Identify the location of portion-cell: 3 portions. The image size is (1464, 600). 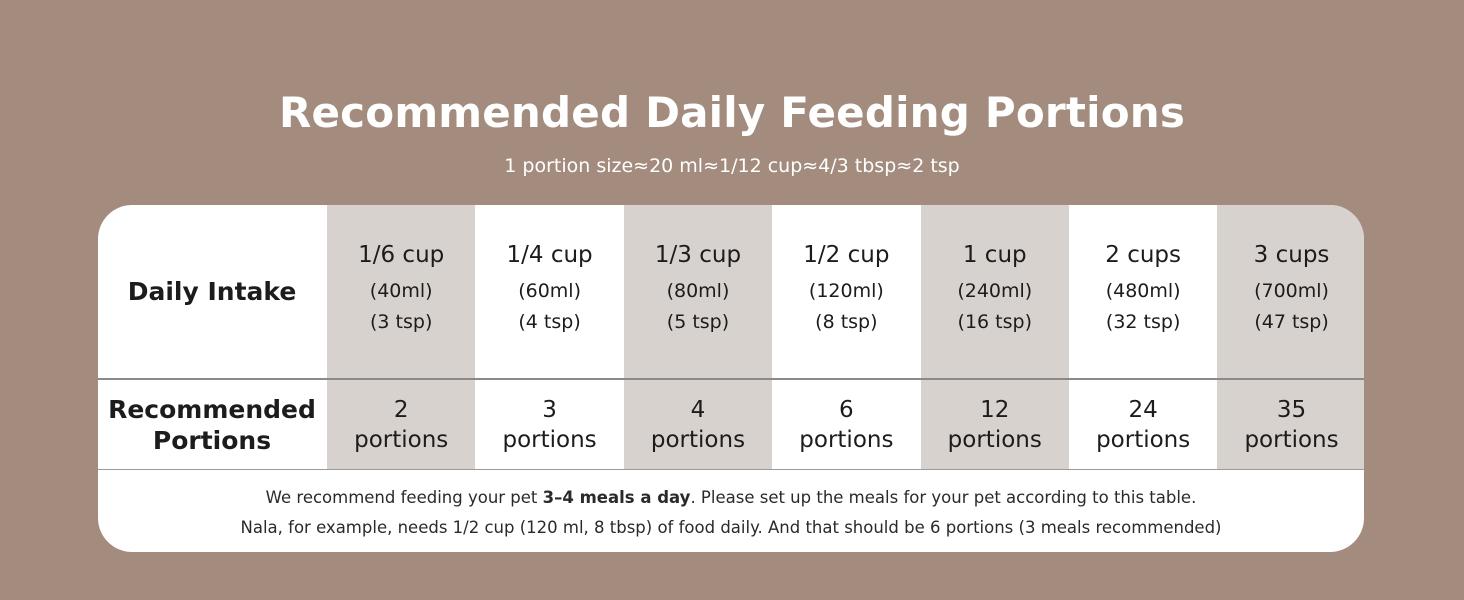
(549, 424).